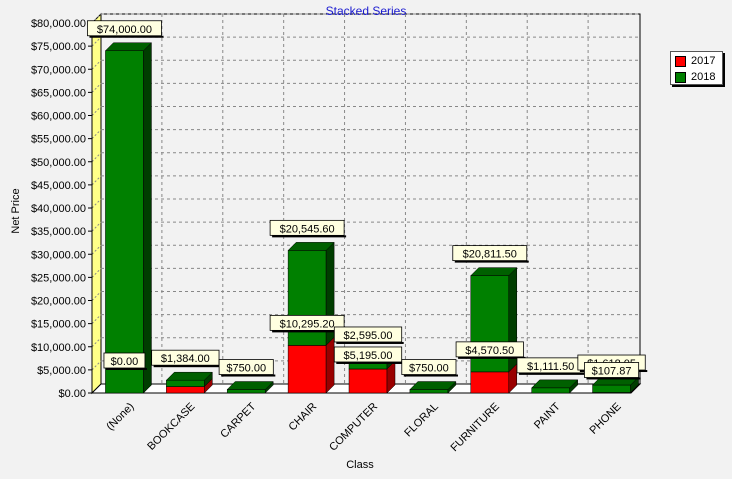  I want to click on bar-2018-2-front, so click(246, 391).